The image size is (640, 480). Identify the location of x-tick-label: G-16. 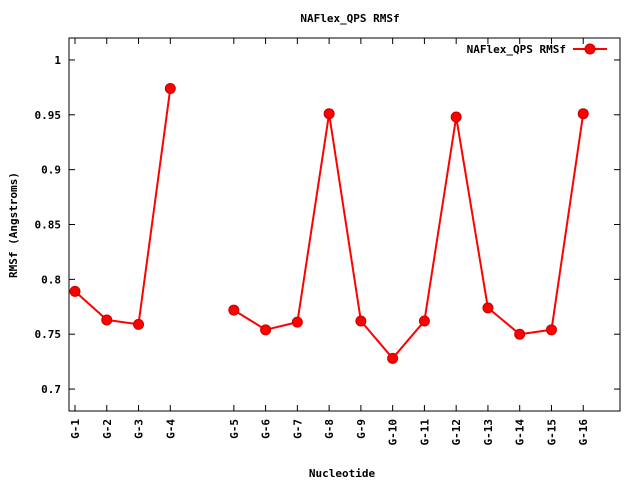
(583, 432).